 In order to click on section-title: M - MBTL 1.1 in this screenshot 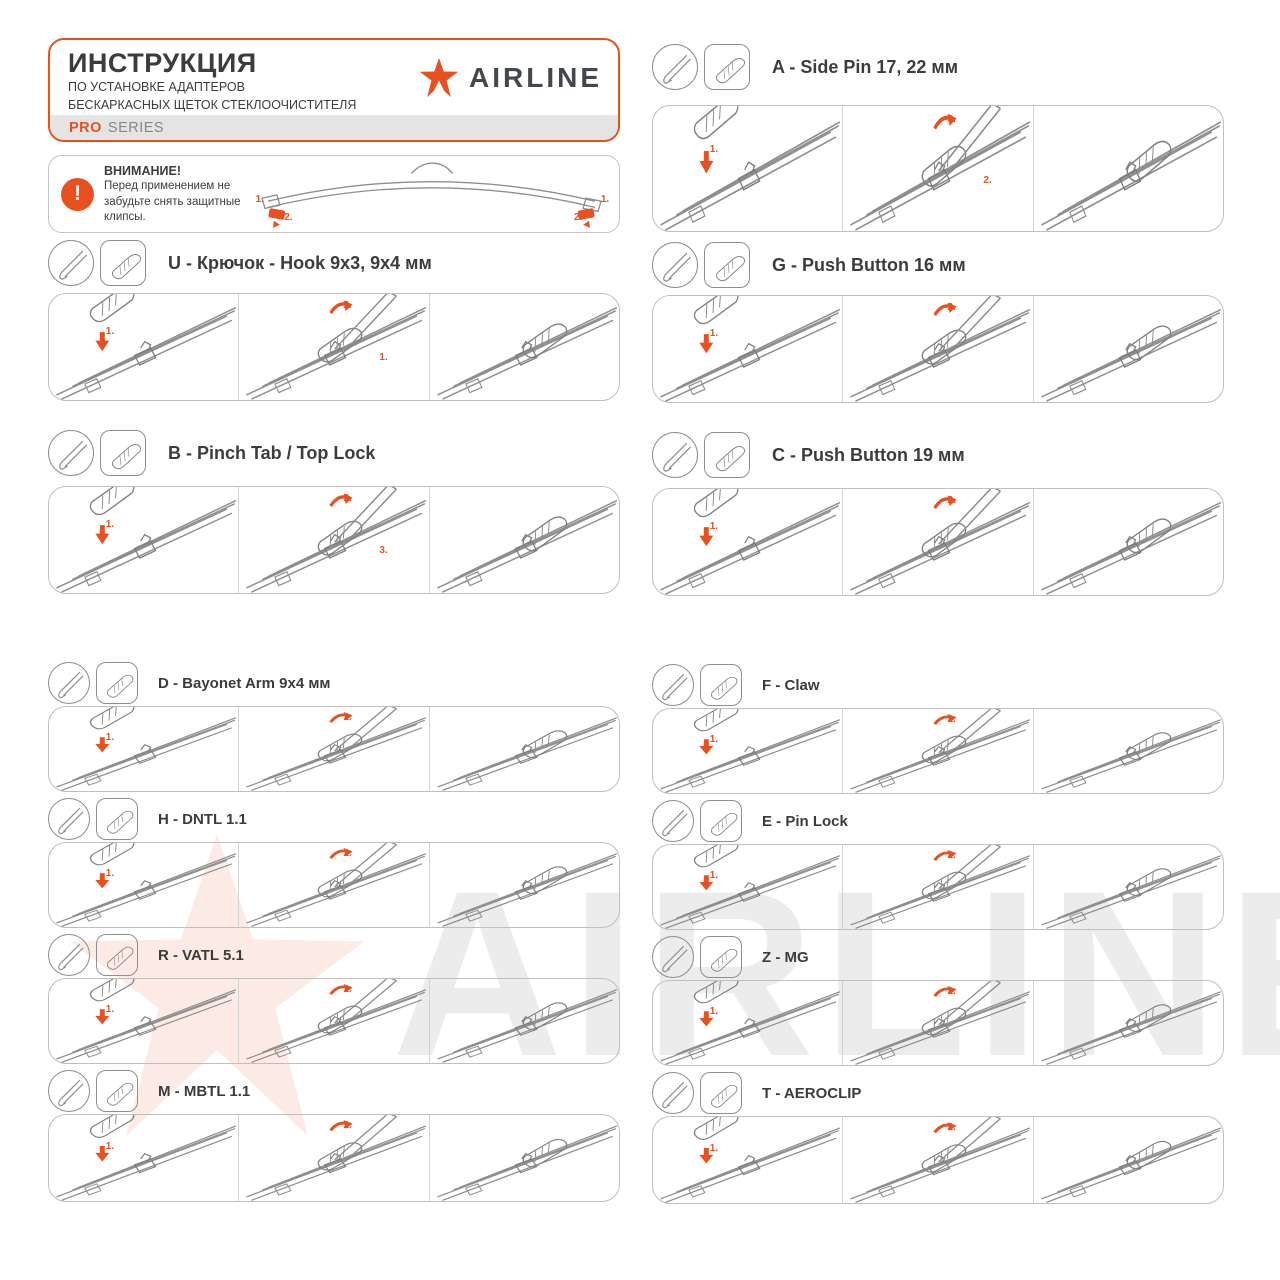, I will do `click(204, 1091)`.